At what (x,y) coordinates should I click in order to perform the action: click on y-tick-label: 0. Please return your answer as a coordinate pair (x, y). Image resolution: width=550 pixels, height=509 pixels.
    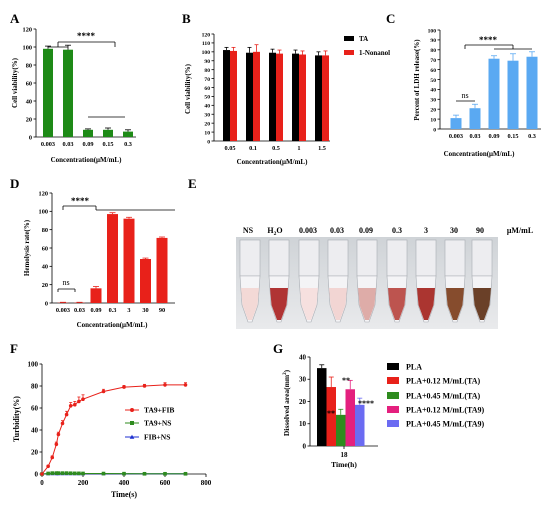
    Looking at the image, I should click on (46, 303).